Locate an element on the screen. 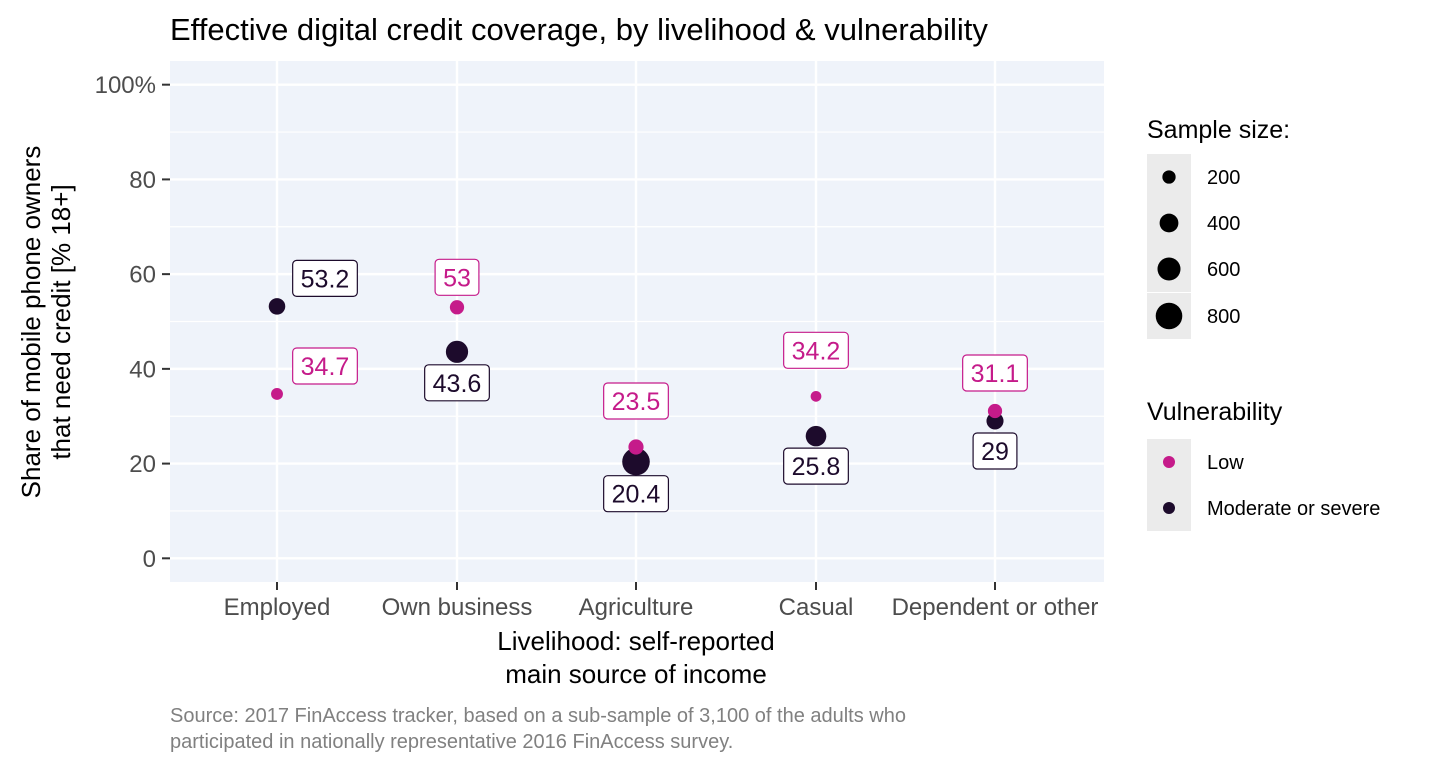  size-legend-label: 800 is located at coordinates (1223, 317).